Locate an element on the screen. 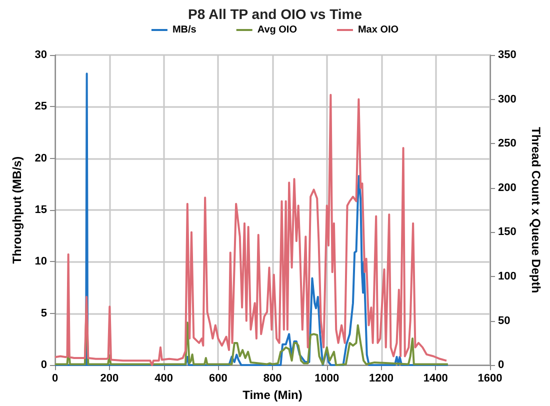  y2-axis-title: Thread Count x Queue Depth is located at coordinates (536, 210).